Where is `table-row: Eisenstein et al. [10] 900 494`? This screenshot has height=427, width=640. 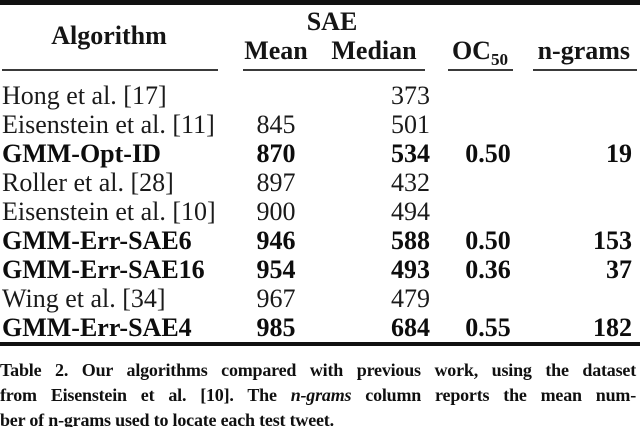 table-row: Eisenstein et al. [10] 900 494 is located at coordinates (320, 211).